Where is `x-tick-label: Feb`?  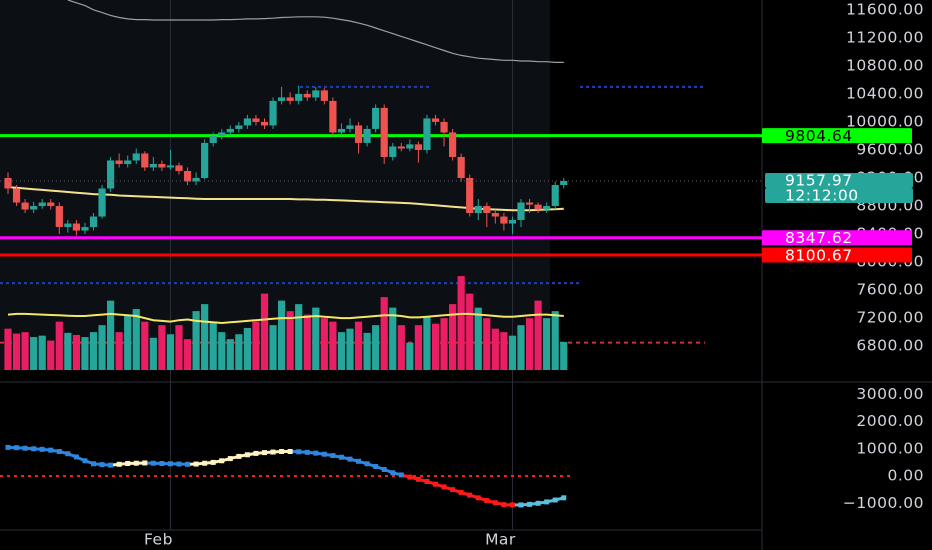 x-tick-label: Feb is located at coordinates (158, 540).